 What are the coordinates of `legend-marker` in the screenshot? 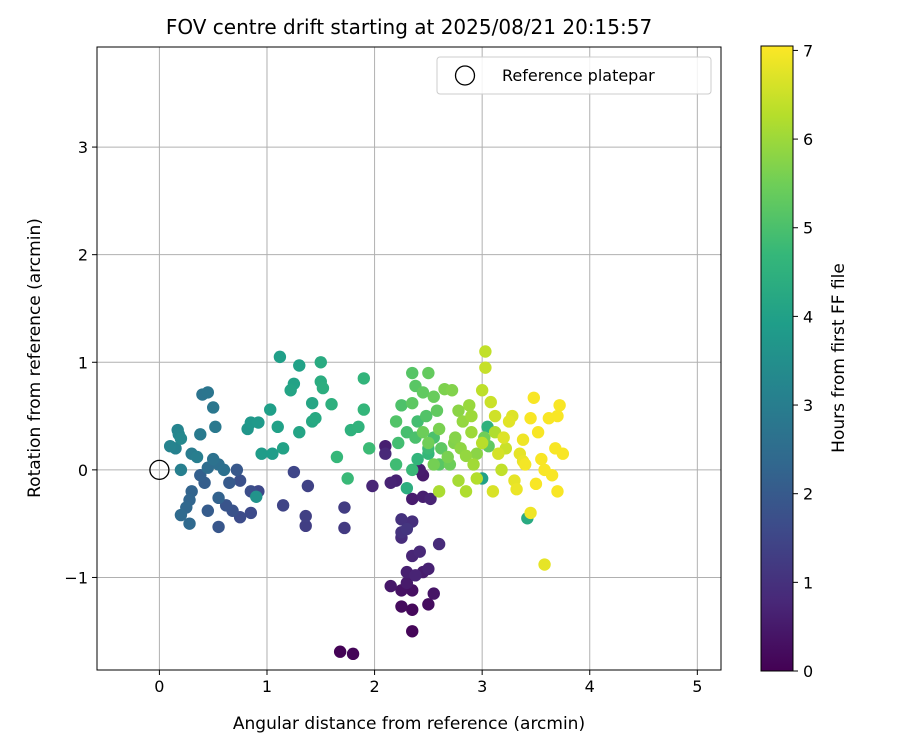 It's located at (465, 75).